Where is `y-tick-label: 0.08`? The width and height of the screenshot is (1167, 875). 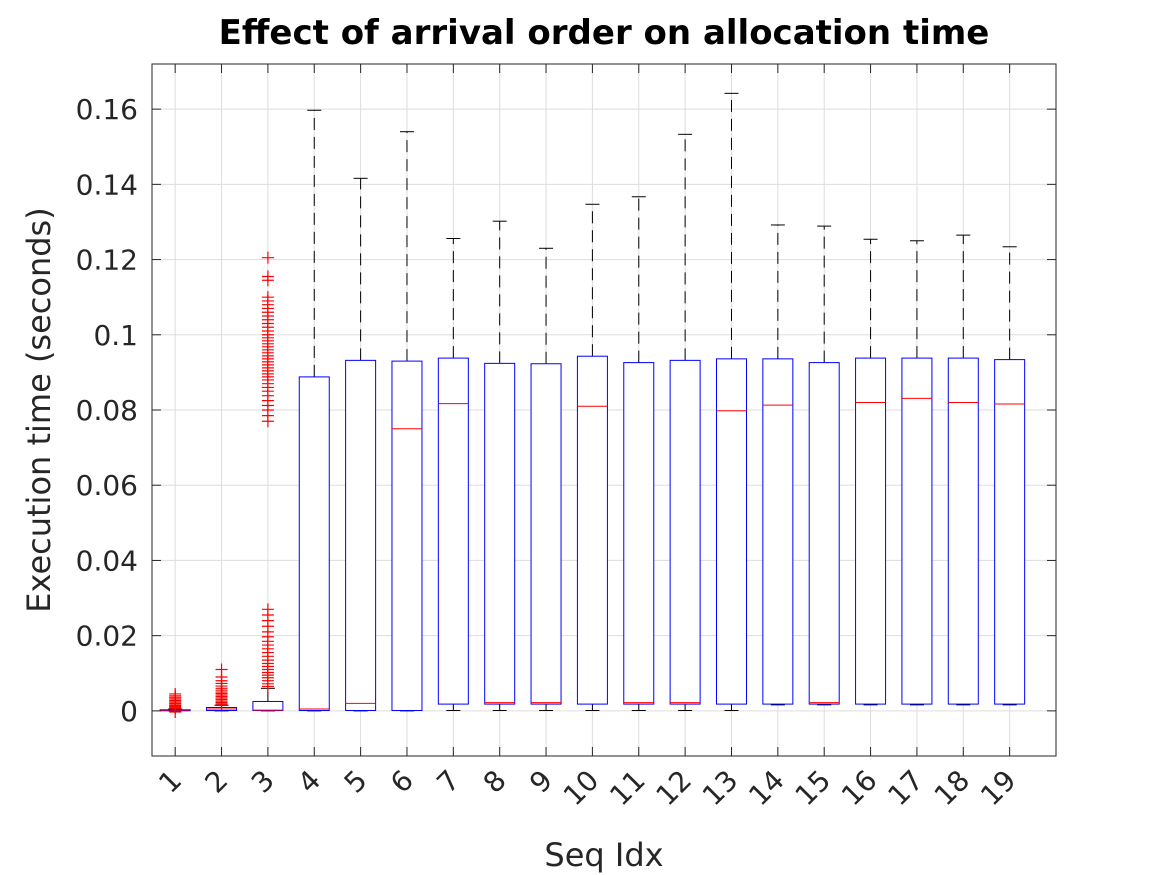
y-tick-label: 0.08 is located at coordinates (107, 410).